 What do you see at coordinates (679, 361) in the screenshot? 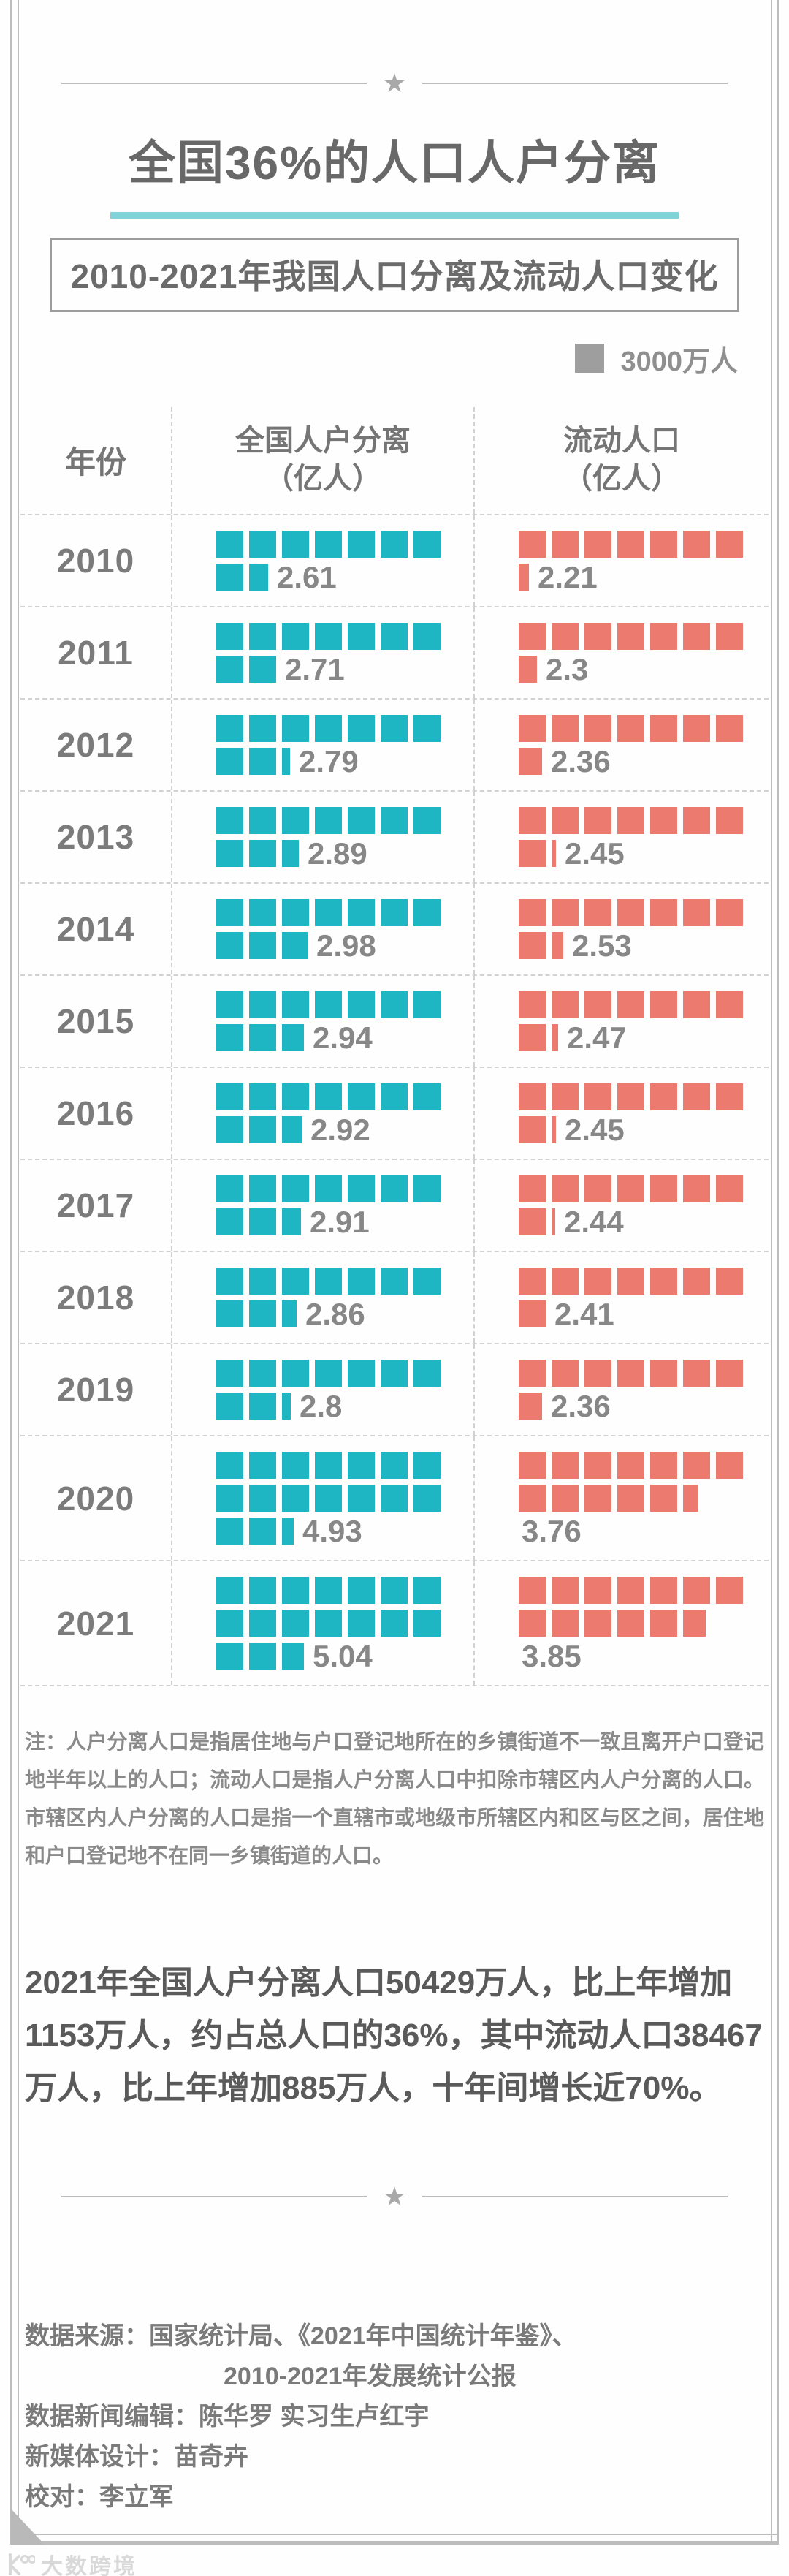
I see `legend-label: 3000万人` at bounding box center [679, 361].